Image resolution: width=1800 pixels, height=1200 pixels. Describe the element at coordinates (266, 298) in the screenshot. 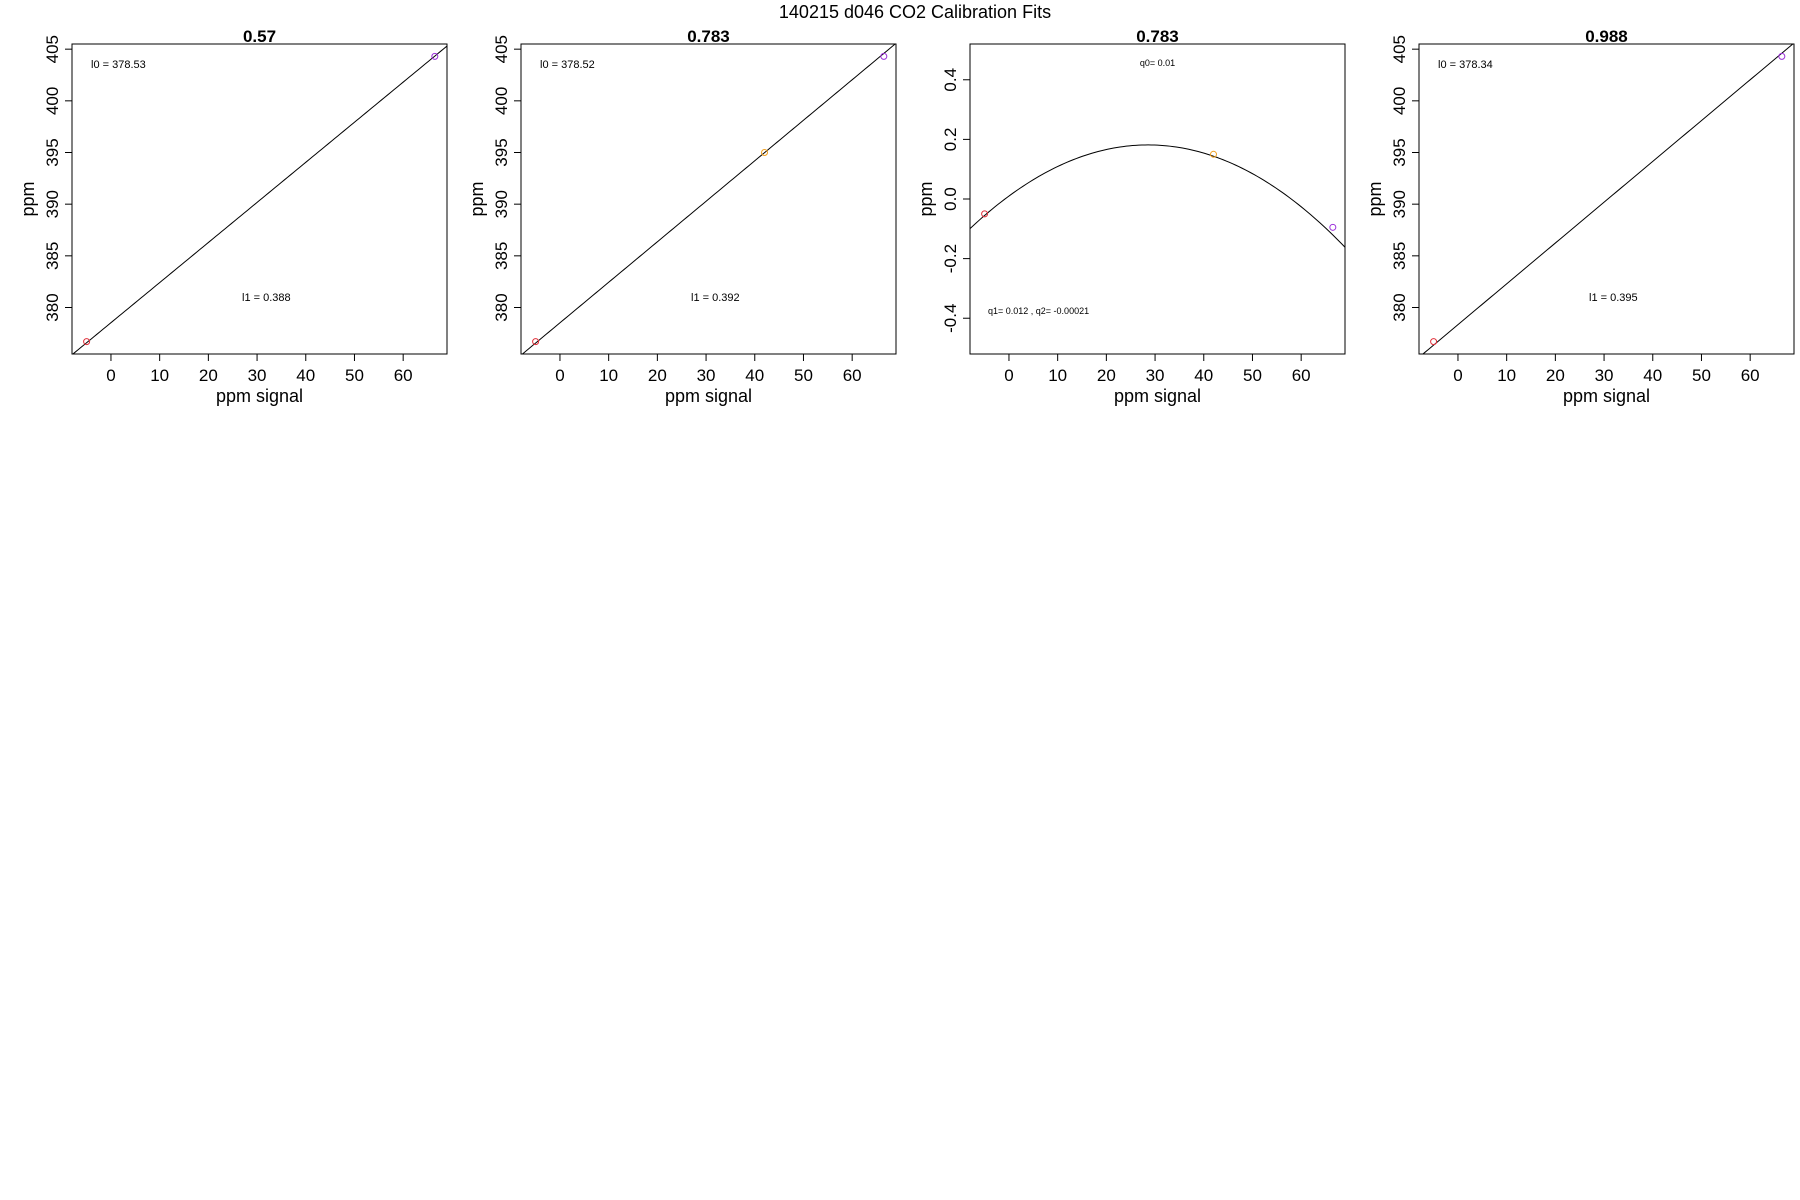

I see `fit-annotation: l1 = 0.388` at that location.